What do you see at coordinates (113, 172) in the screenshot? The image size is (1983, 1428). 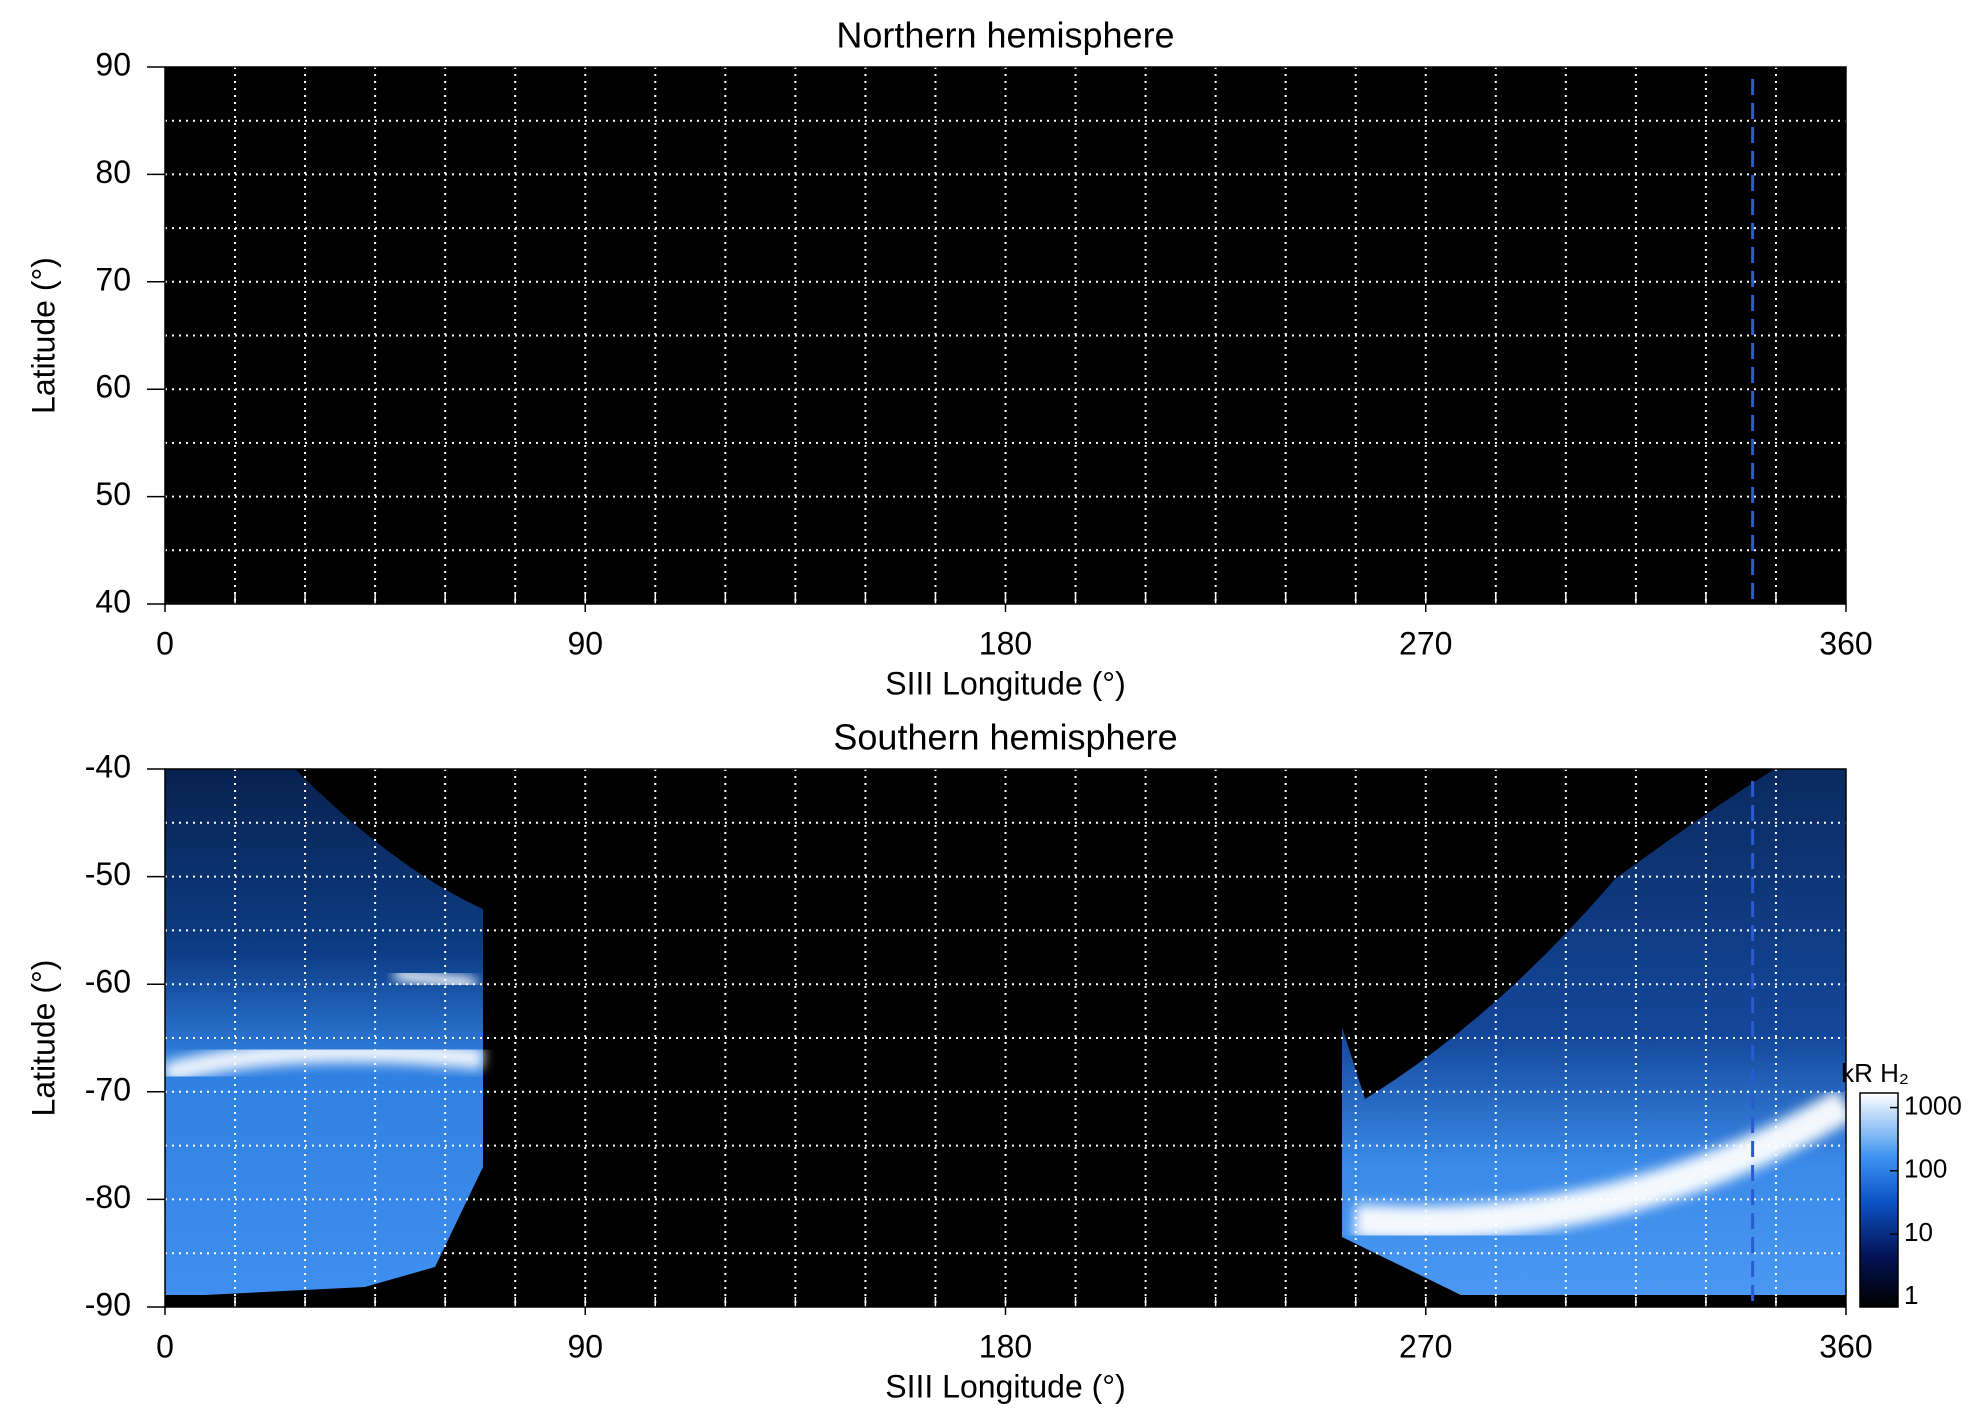 I see `y-tick-label: 80` at bounding box center [113, 172].